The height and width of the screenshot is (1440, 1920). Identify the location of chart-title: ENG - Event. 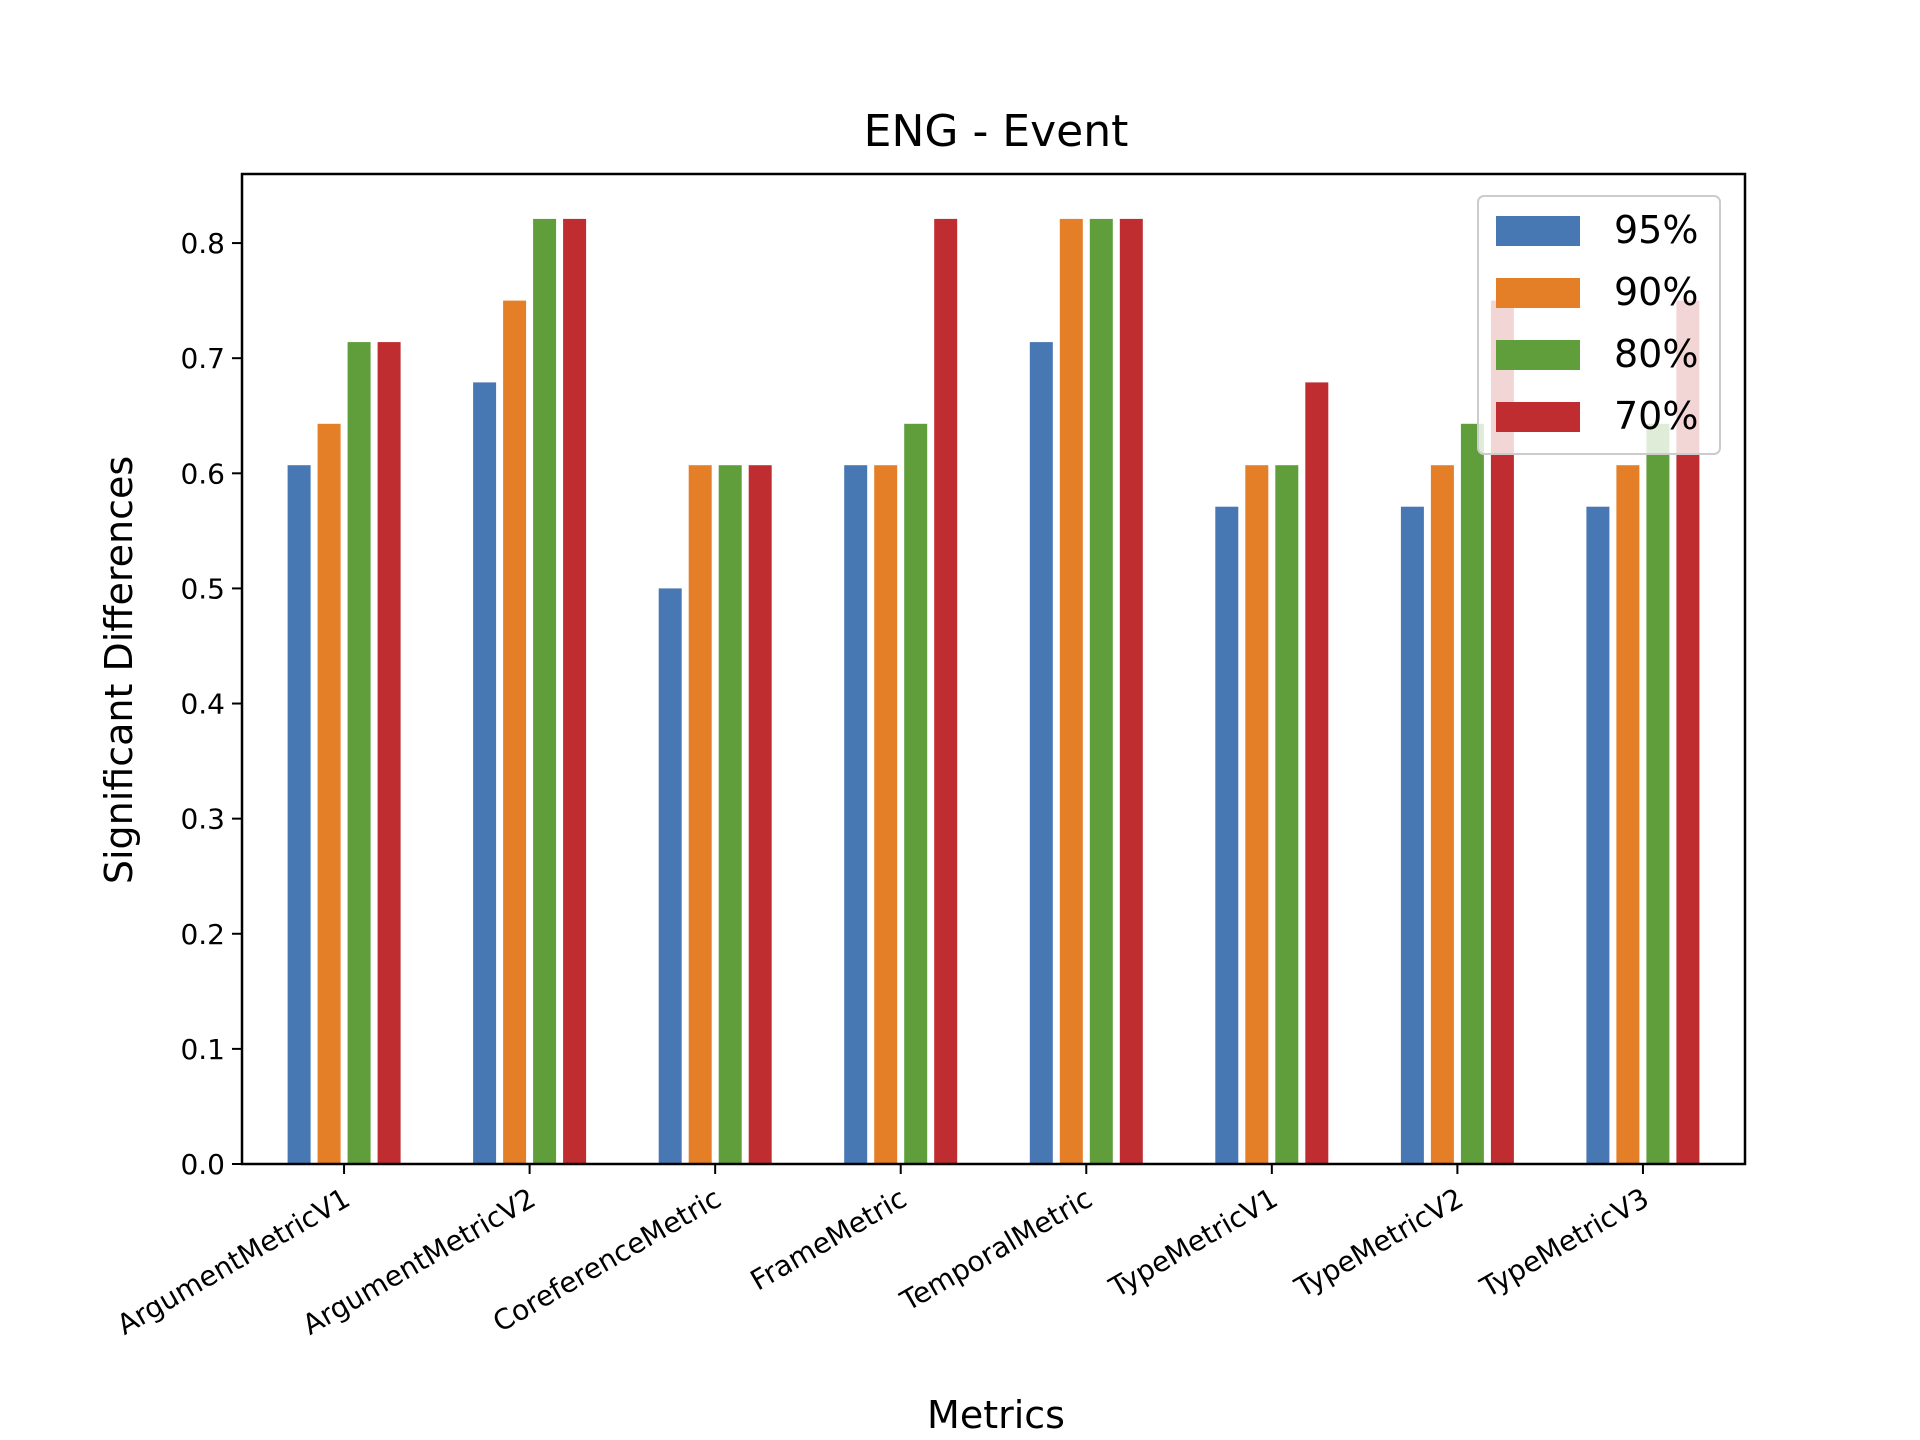
(996, 131).